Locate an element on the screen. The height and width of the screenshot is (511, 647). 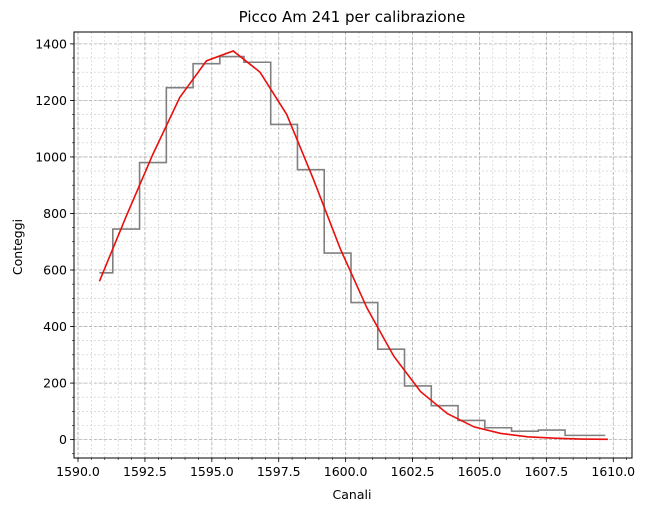
x-tick-label: 1597.5 is located at coordinates (279, 471).